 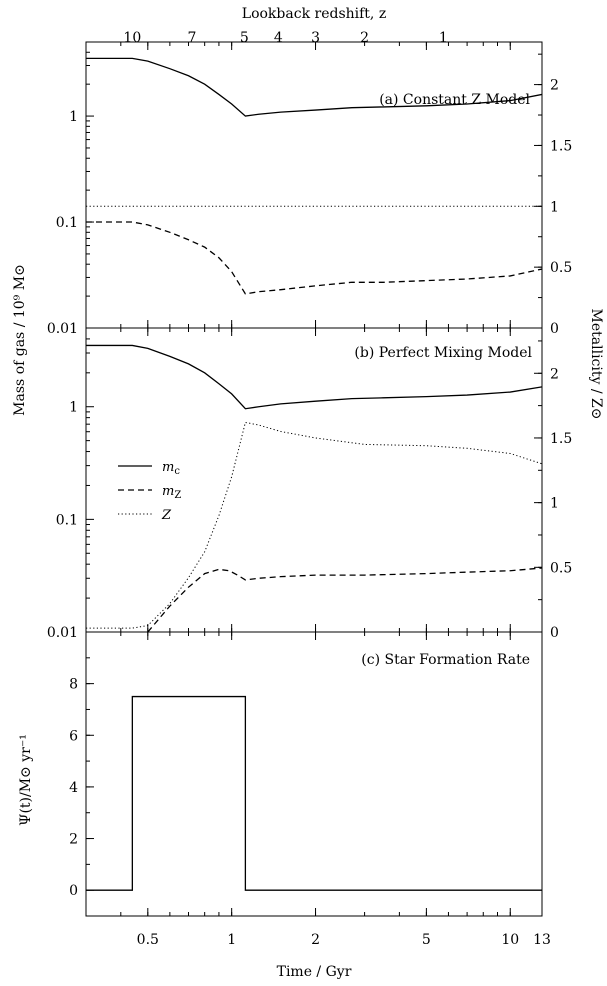 What do you see at coordinates (73, 891) in the screenshot?
I see `y-left-tick-label: 0` at bounding box center [73, 891].